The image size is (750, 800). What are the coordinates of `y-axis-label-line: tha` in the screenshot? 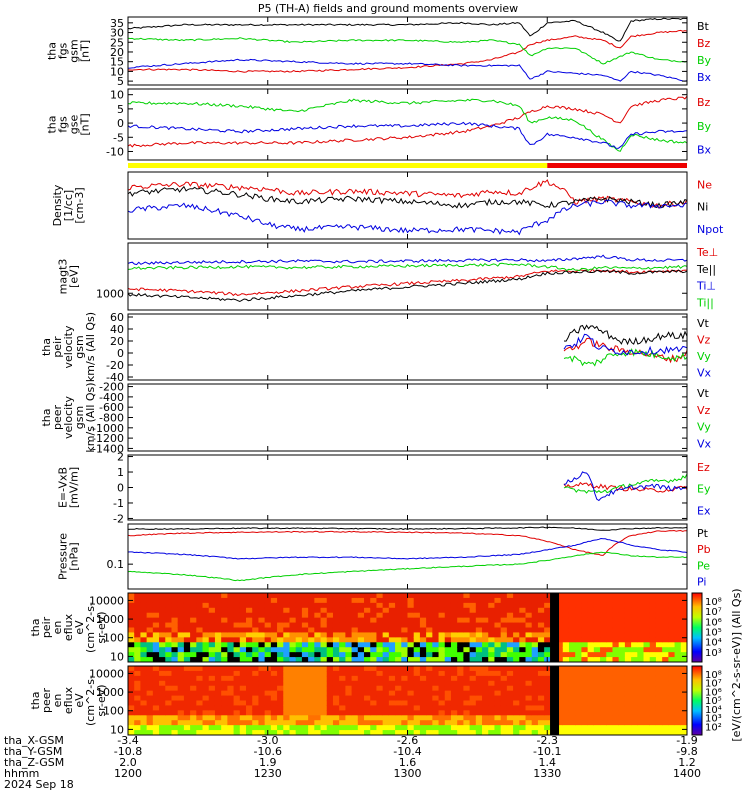 It's located at (46, 347).